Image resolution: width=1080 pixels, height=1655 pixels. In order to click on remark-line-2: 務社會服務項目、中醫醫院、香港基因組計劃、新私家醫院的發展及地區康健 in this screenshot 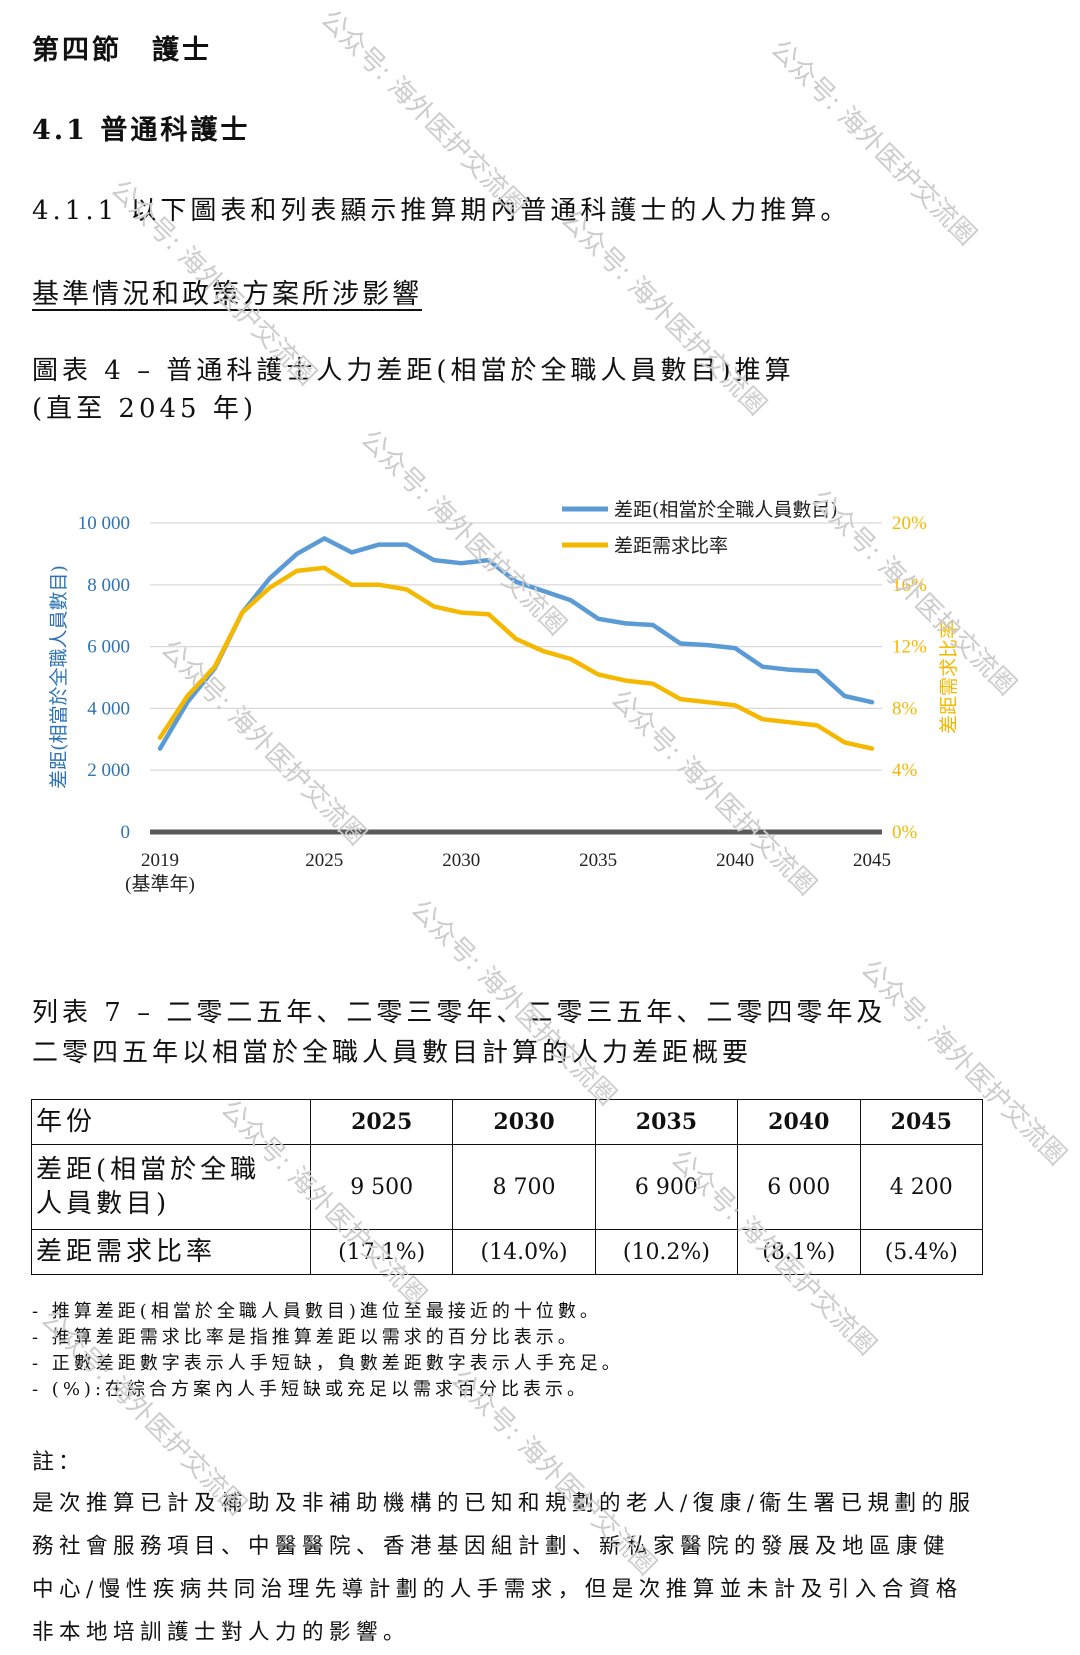, I will do `click(491, 1546)`.